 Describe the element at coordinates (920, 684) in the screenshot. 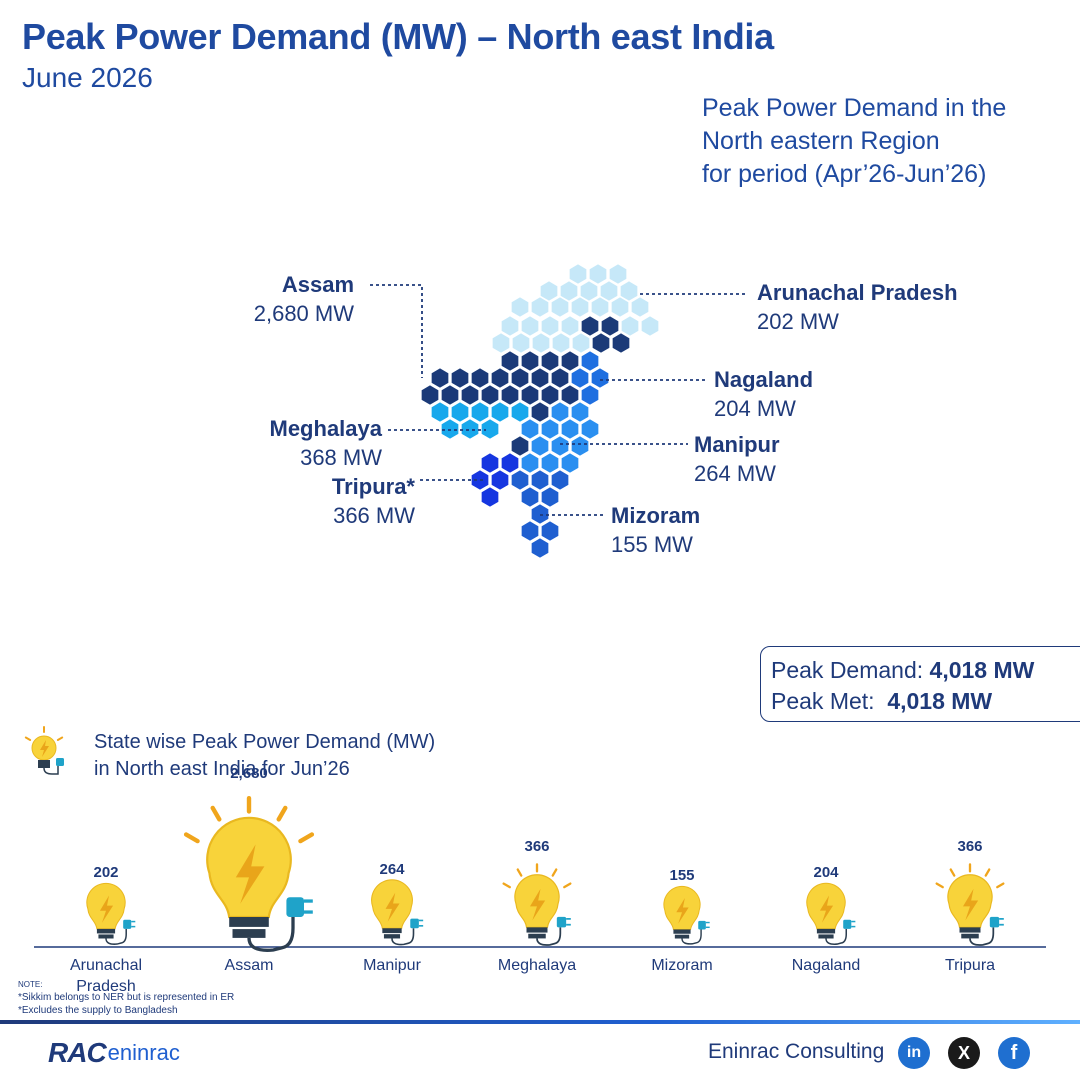

I see `summary-box: Peak Demand: 4,018 MW Peak Met: 4,018 MW` at that location.